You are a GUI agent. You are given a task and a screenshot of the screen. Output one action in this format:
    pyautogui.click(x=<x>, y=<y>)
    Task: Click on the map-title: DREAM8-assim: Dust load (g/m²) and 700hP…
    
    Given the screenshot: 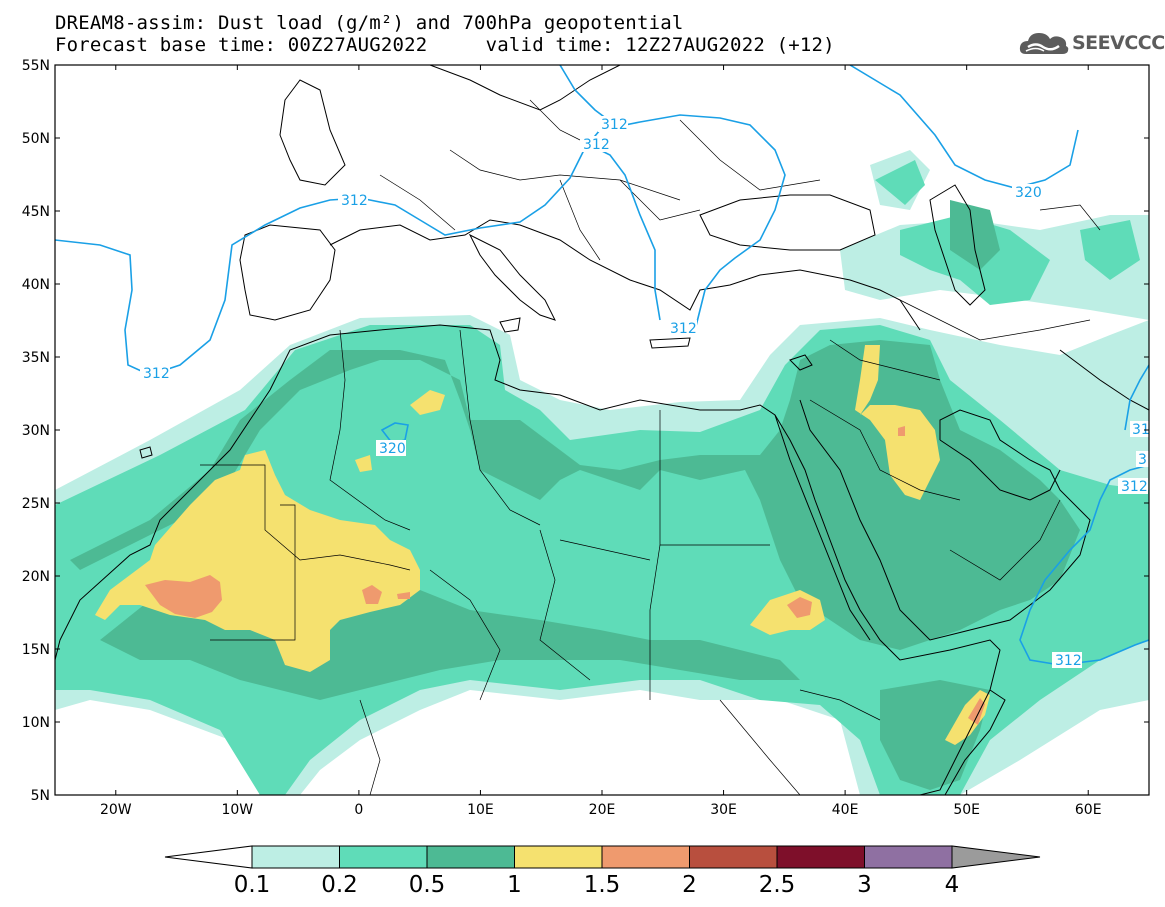 What is the action you would take?
    pyautogui.click(x=369, y=23)
    